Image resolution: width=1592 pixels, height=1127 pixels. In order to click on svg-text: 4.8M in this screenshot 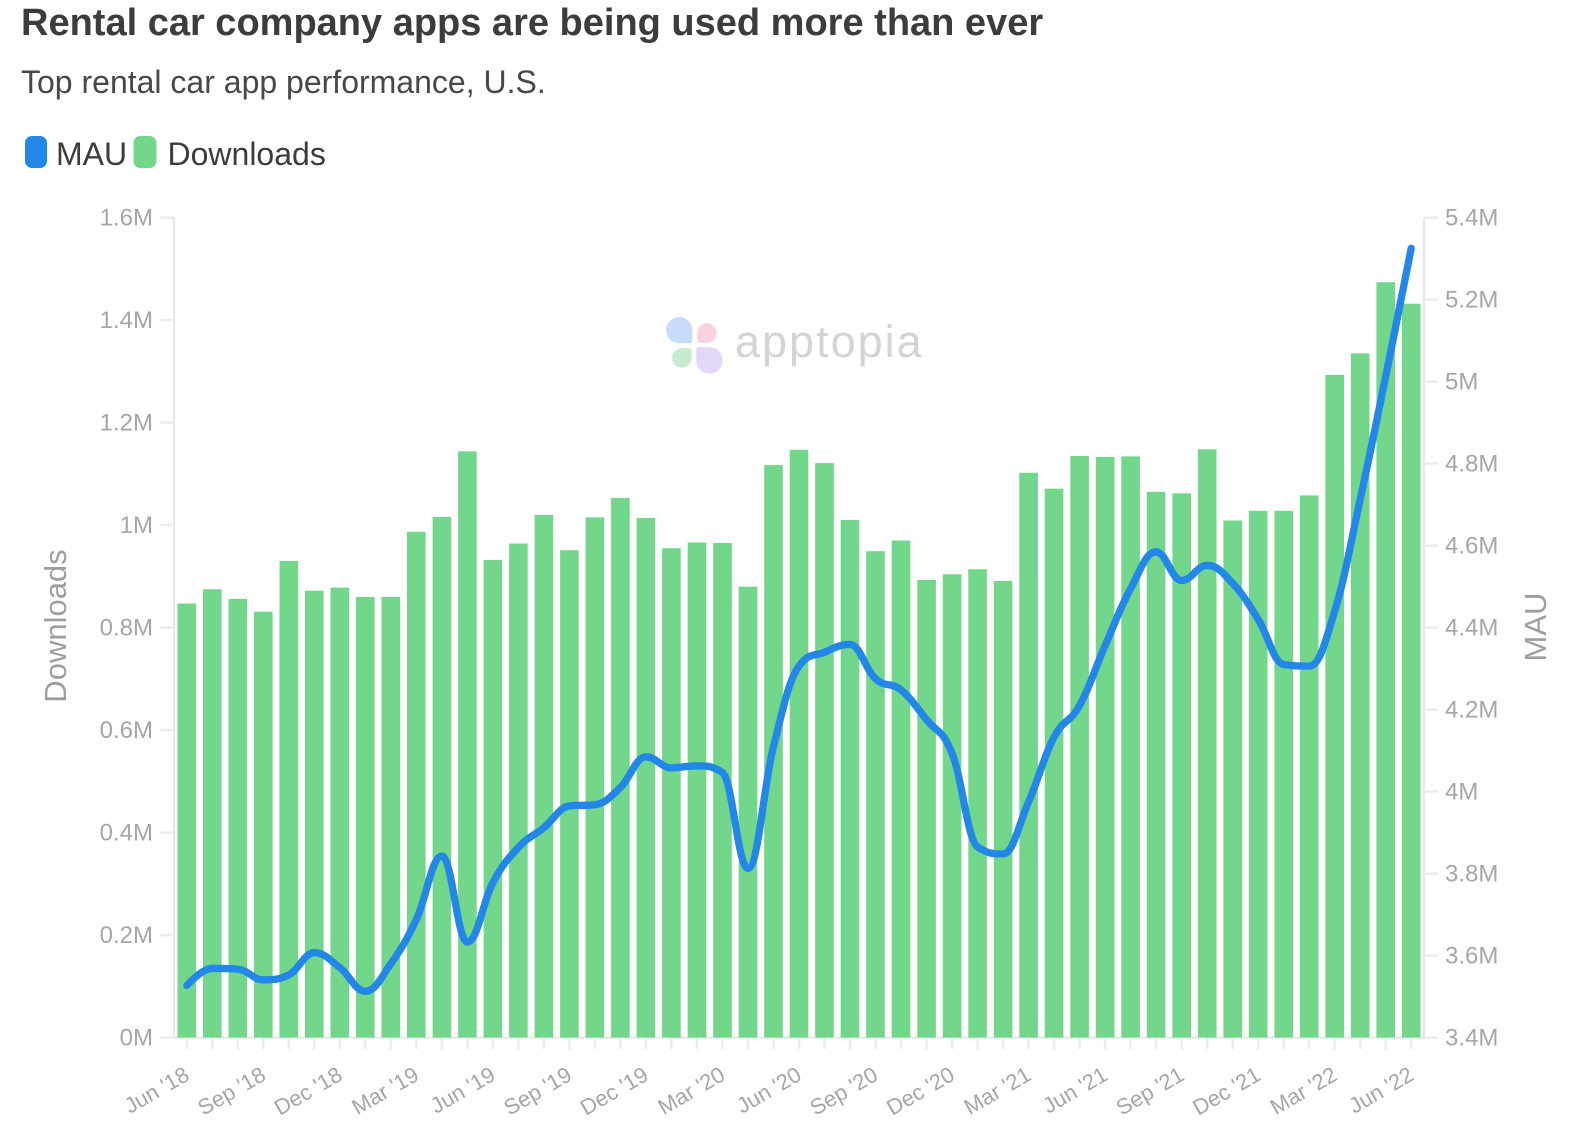, I will do `click(1471, 464)`.